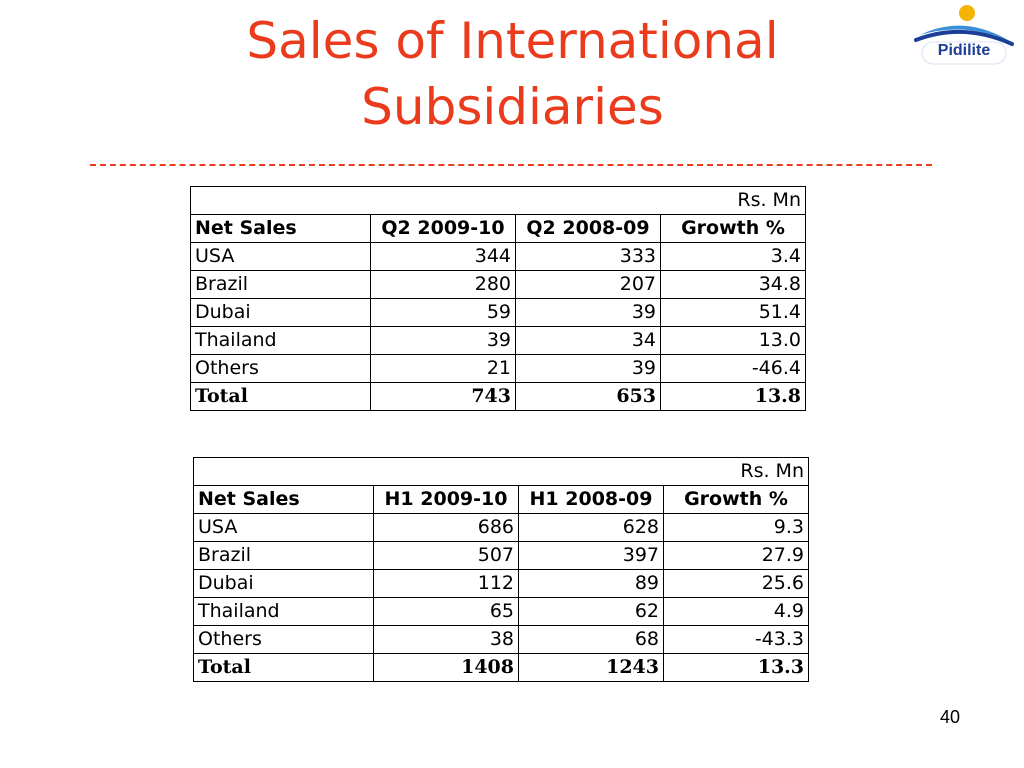 The width and height of the screenshot is (1024, 768). I want to click on table-cell: 13.3, so click(736, 667).